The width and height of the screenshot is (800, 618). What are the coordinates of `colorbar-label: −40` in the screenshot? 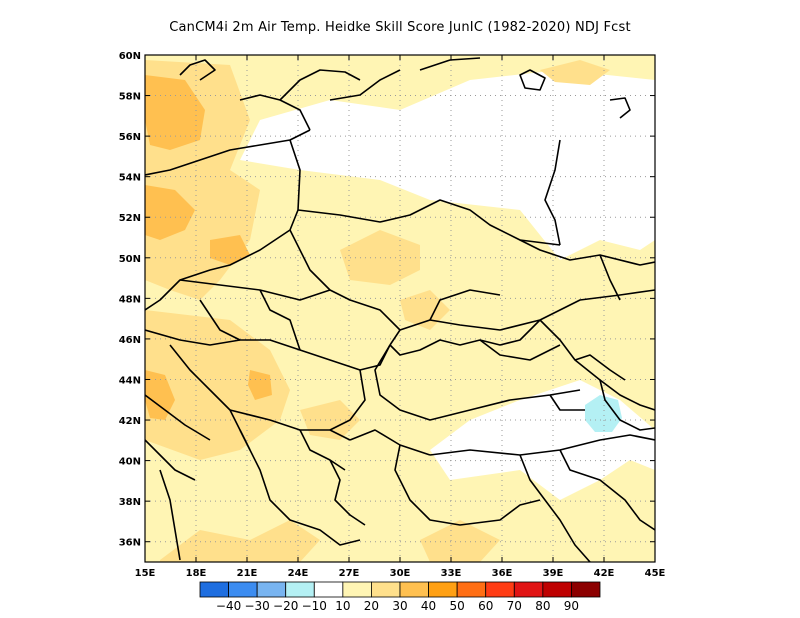 It's located at (228, 606).